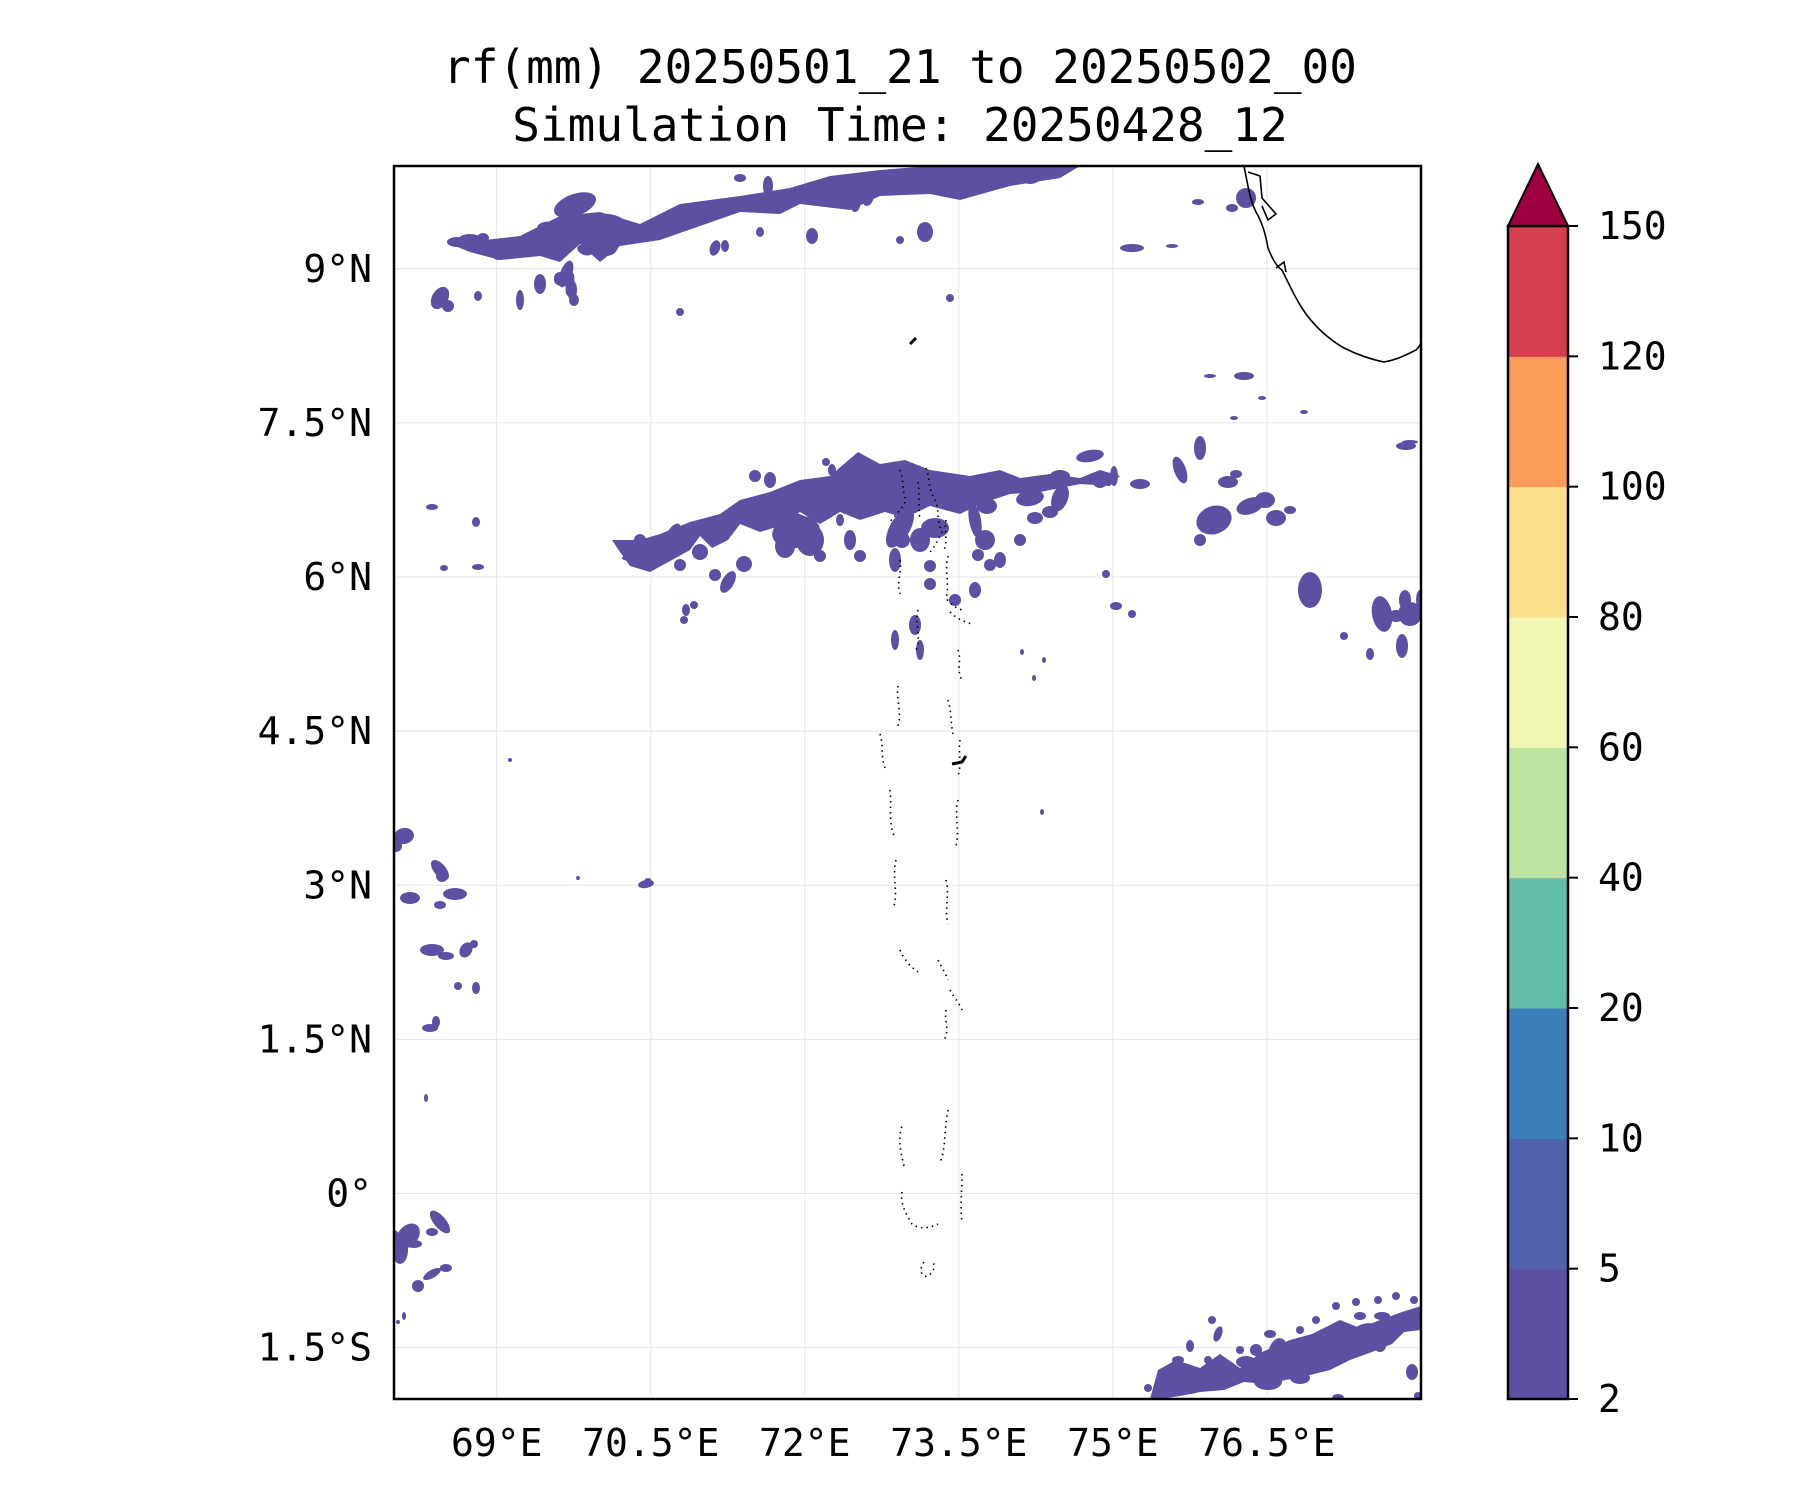  Describe the element at coordinates (1621, 1008) in the screenshot. I see `colorbar-tick-label: 20` at that location.